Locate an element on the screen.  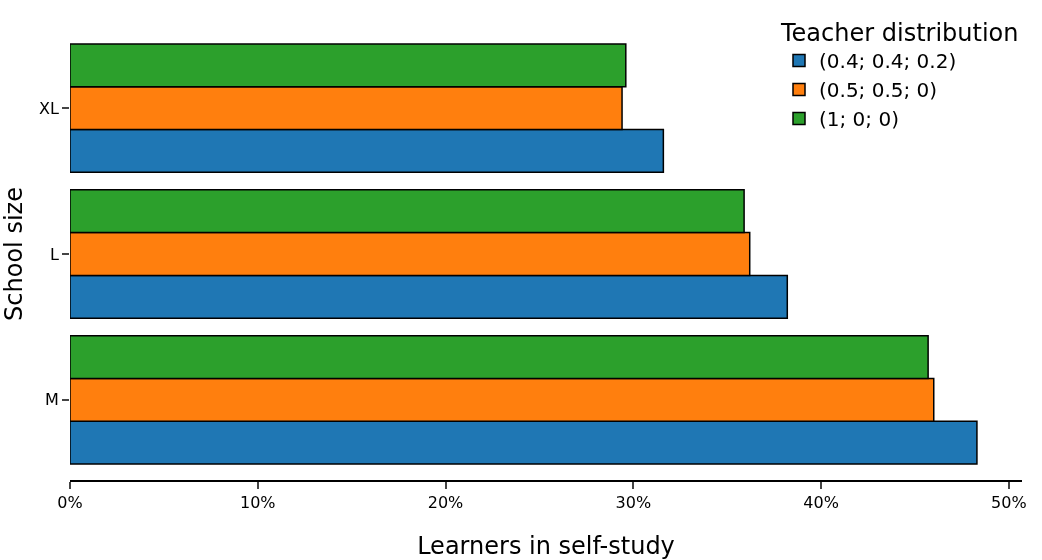
x-tick-label: 20% is located at coordinates (445, 502).